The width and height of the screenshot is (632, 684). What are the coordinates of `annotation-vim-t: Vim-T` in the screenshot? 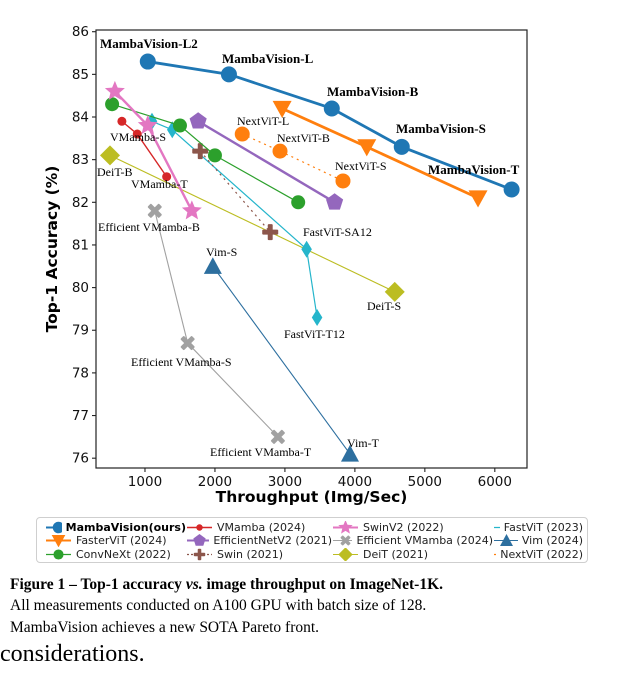 It's located at (363, 443).